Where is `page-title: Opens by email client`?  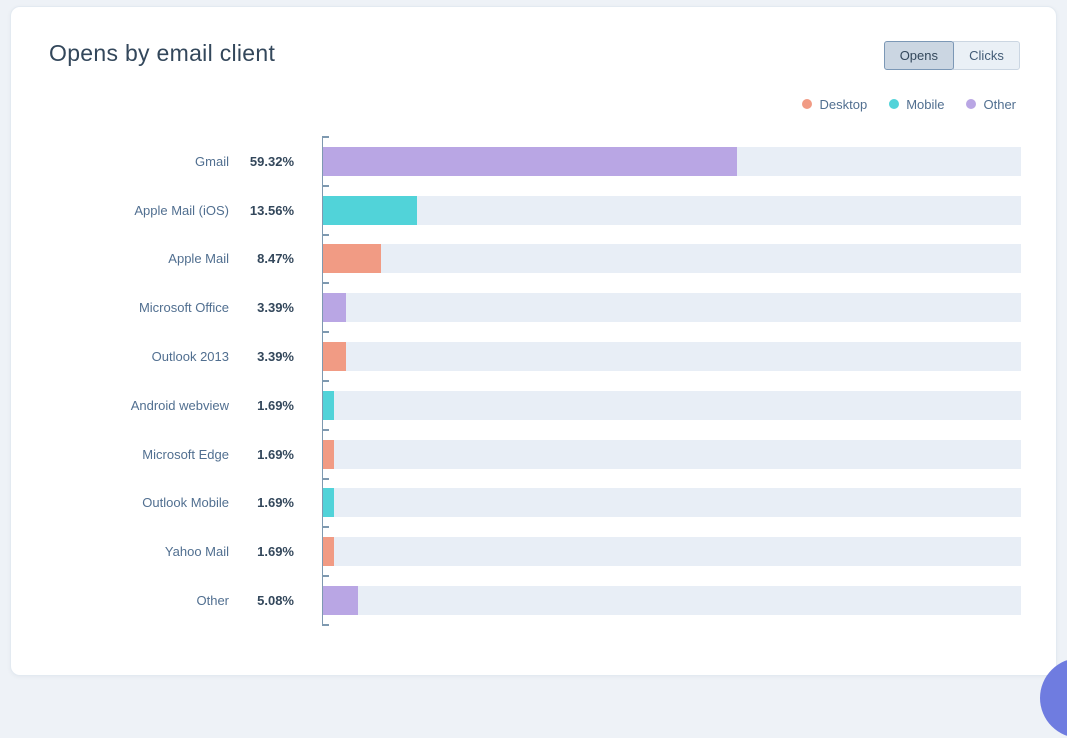
page-title: Opens by email client is located at coordinates (162, 53).